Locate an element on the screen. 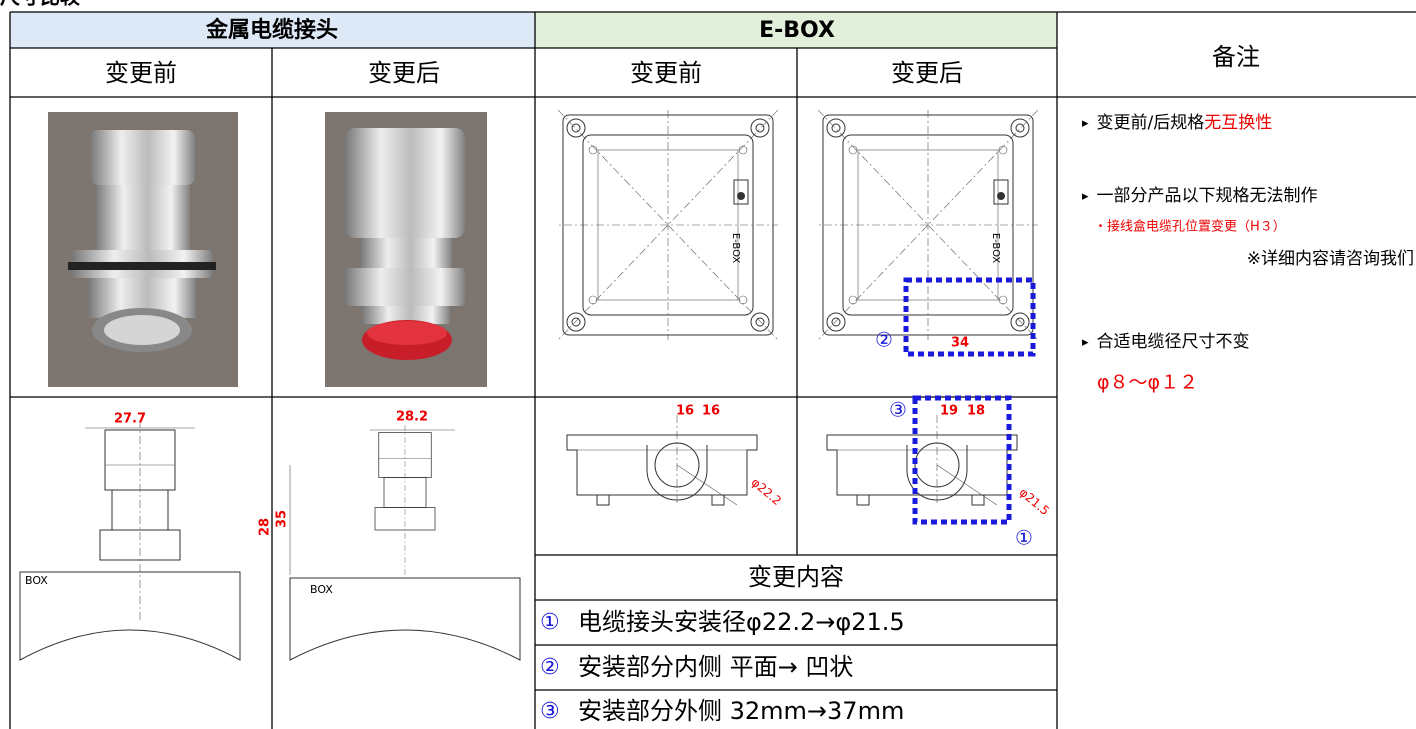 This screenshot has height=729, width=1416. note: ▸ 一部分产品以下规格无法制作 is located at coordinates (1200, 196).